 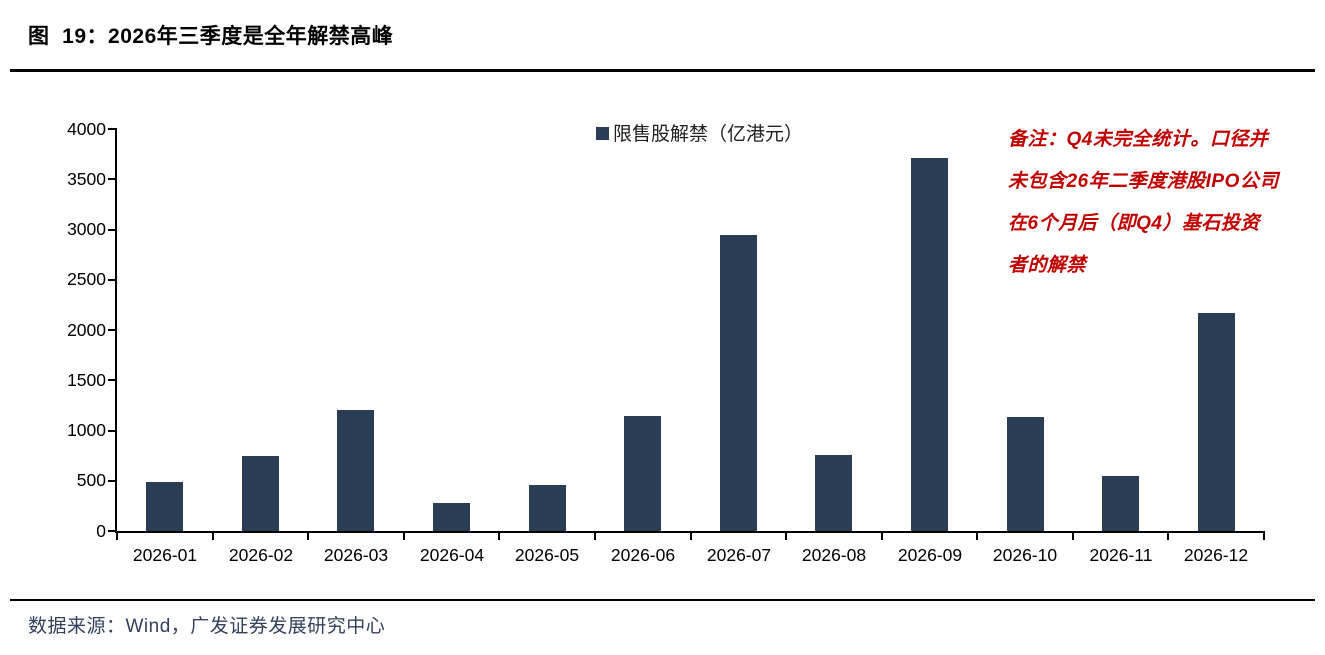 I want to click on x-tick-label: 2026-03, so click(x=356, y=555).